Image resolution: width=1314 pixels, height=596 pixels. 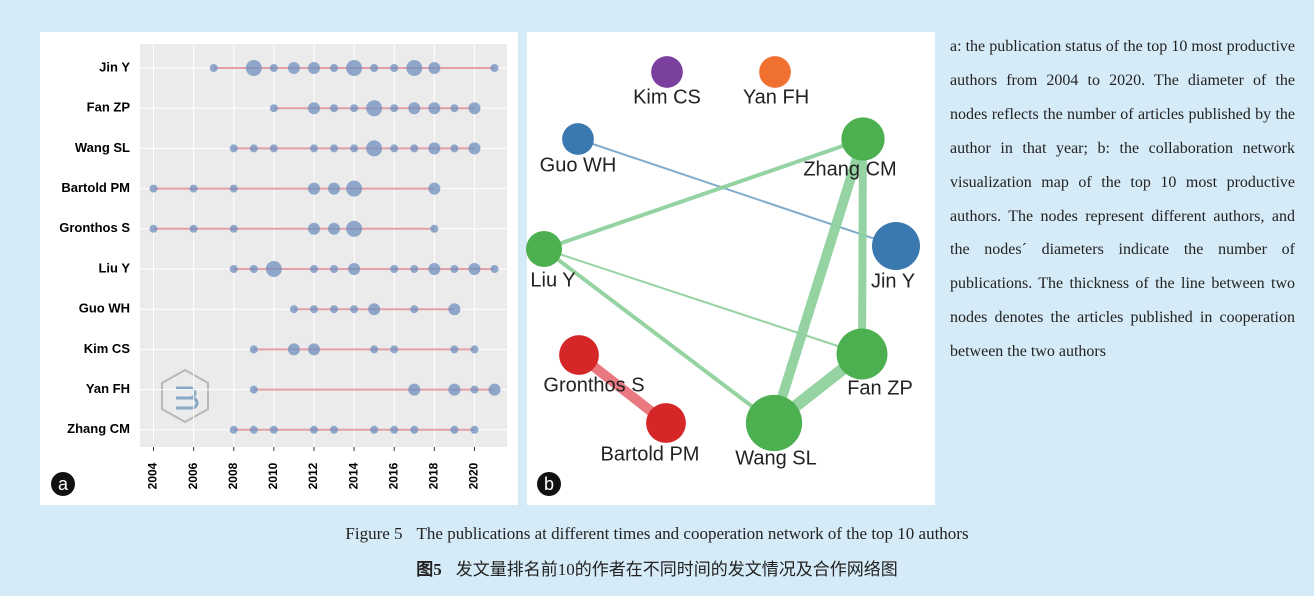 I want to click on y-tick-label: Bartold PM, so click(x=95, y=187).